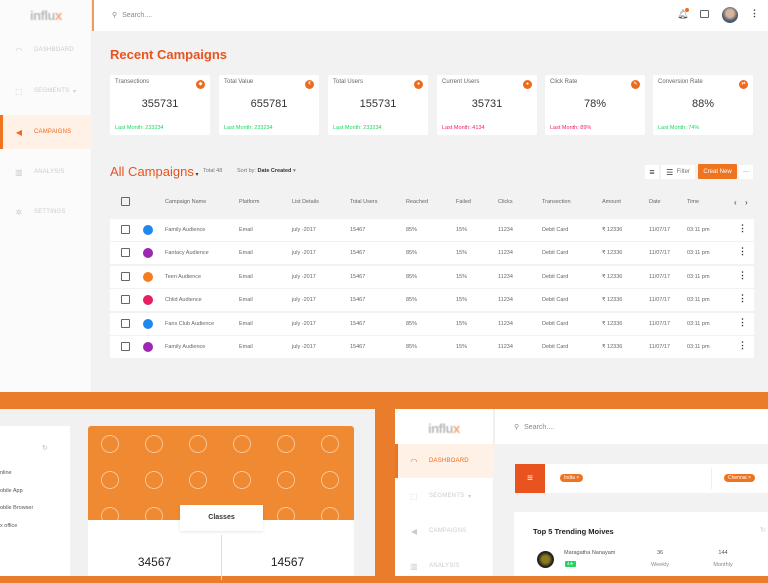  Describe the element at coordinates (735, 202) in the screenshot. I see `scroll-left-icon: ‹` at that location.